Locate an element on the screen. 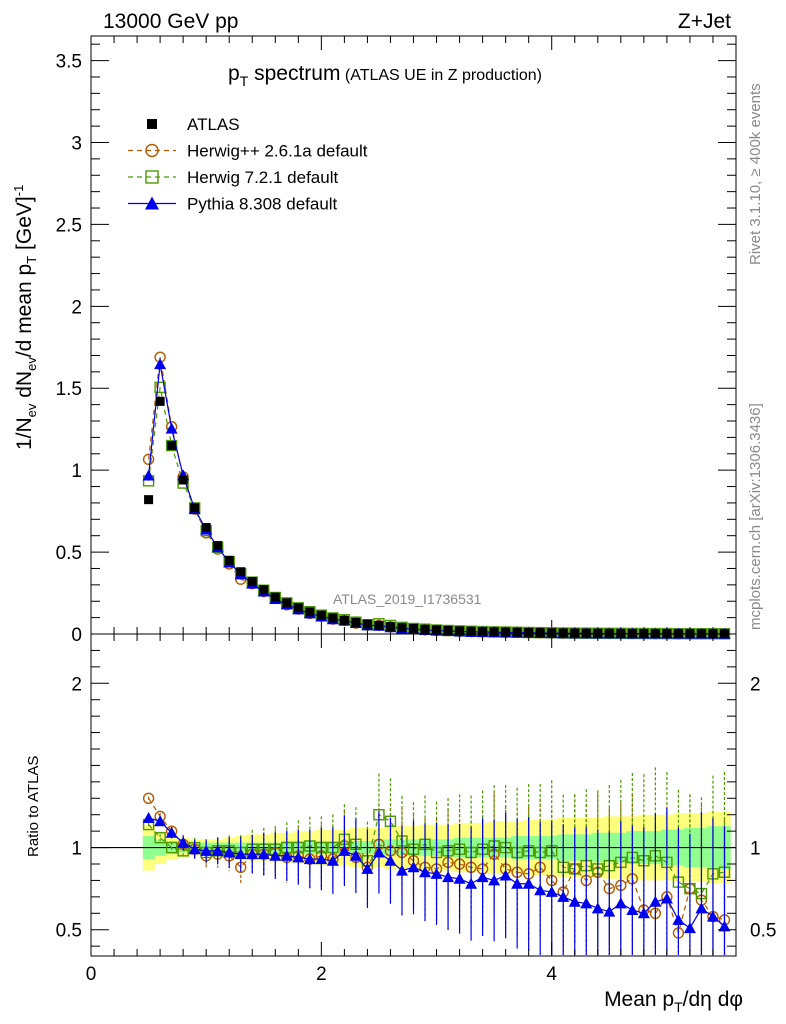 Image resolution: width=786 pixels, height=1024 pixels. legend-label: Herwig++ 2.6.1a default is located at coordinates (277, 151).